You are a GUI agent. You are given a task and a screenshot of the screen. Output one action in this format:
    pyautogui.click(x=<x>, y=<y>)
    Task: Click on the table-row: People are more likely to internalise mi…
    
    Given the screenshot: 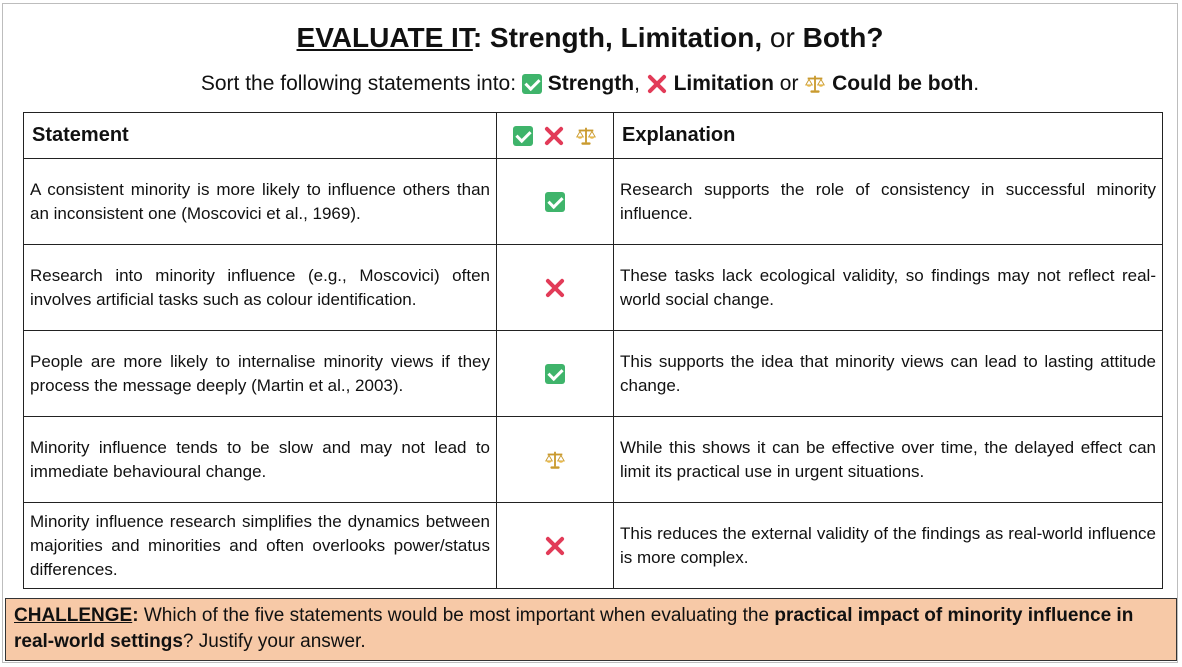 What is the action you would take?
    pyautogui.click(x=593, y=373)
    